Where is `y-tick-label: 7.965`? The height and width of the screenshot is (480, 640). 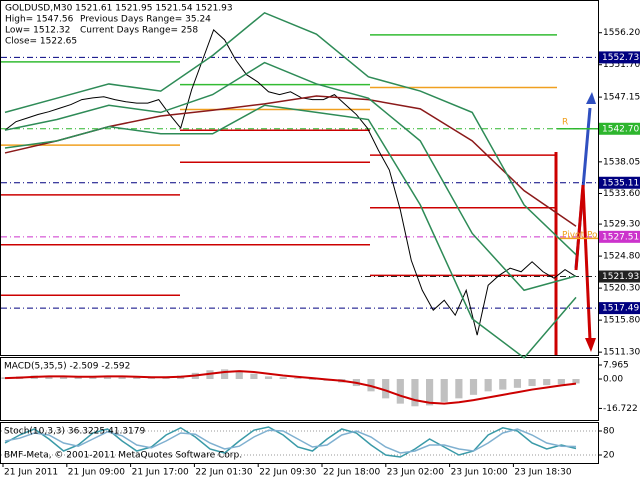 y-tick-label: 7.965 is located at coordinates (616, 366).